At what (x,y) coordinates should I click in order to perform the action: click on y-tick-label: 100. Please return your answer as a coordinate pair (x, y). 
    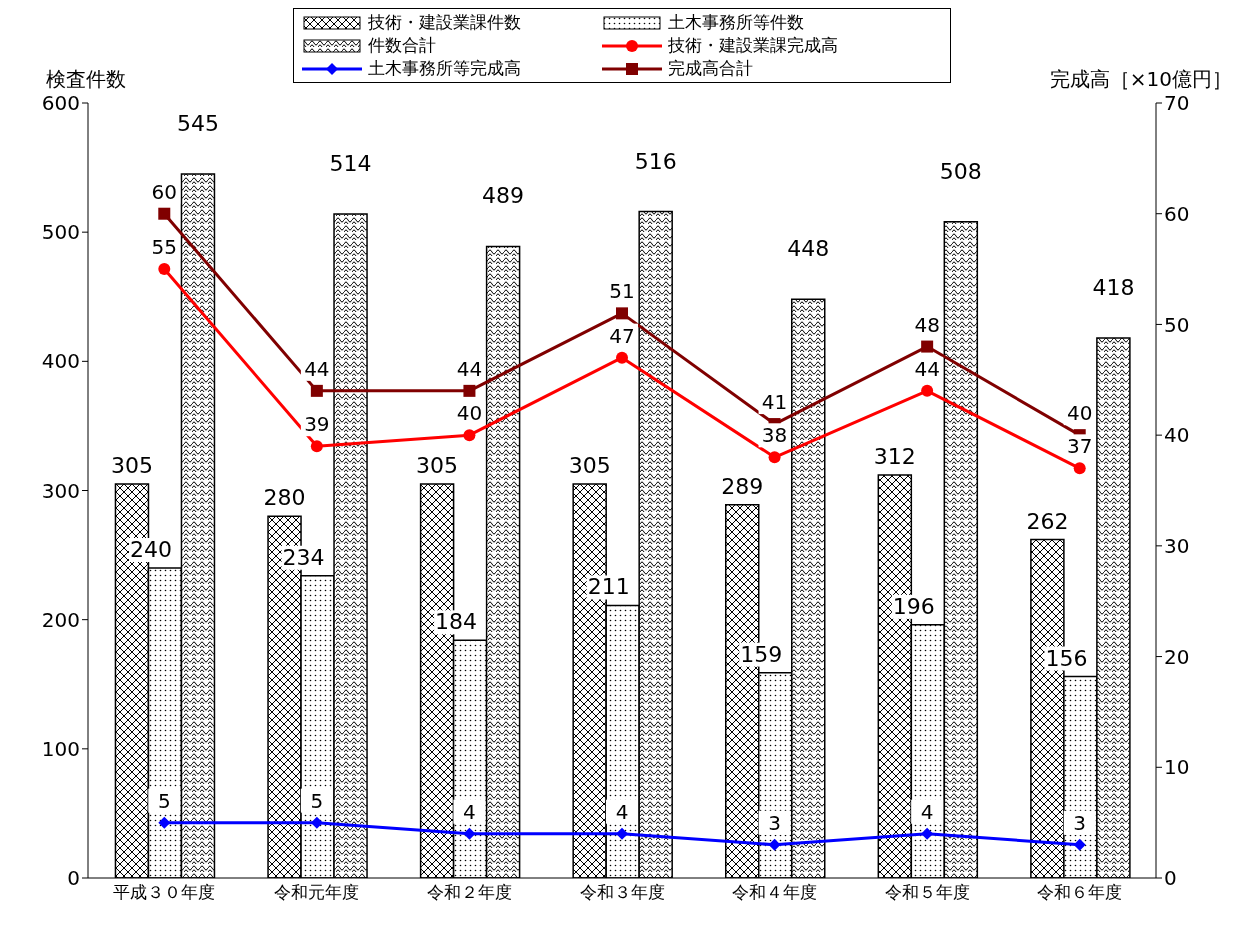
    Looking at the image, I should click on (60, 748).